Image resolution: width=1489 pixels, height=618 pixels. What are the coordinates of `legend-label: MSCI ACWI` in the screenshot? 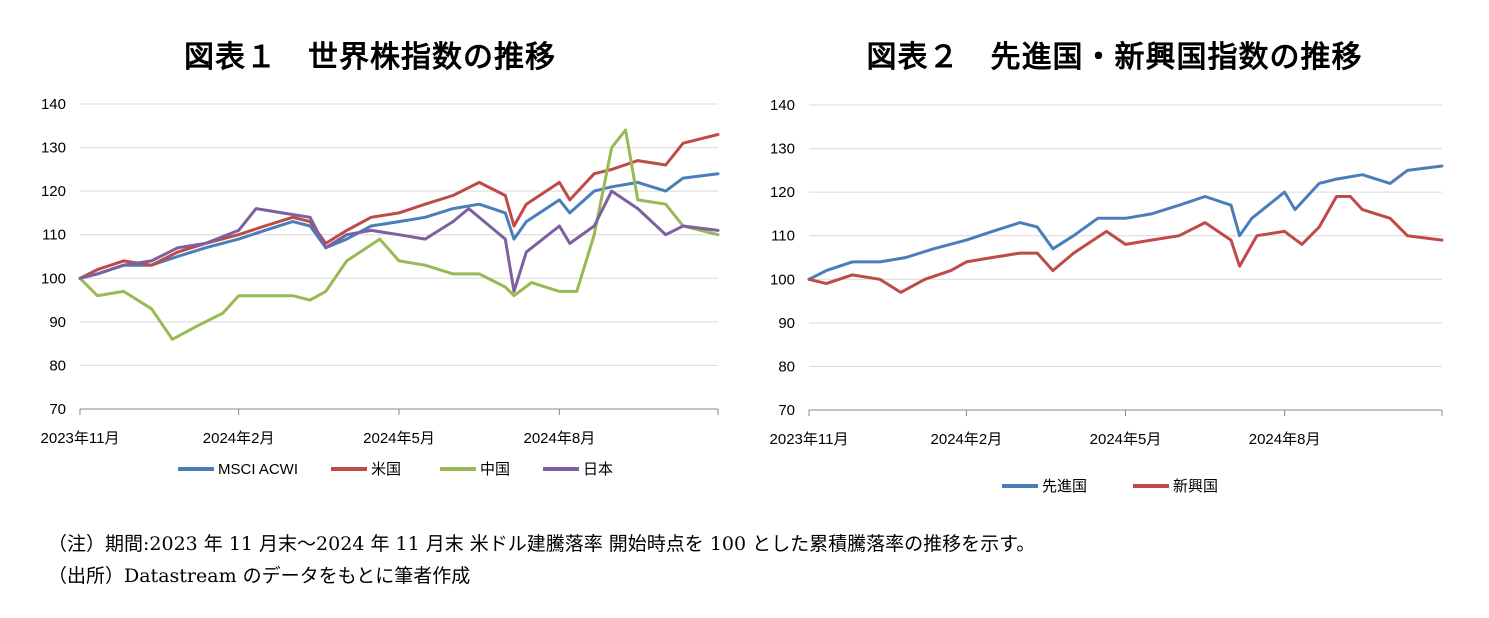 It's located at (258, 469).